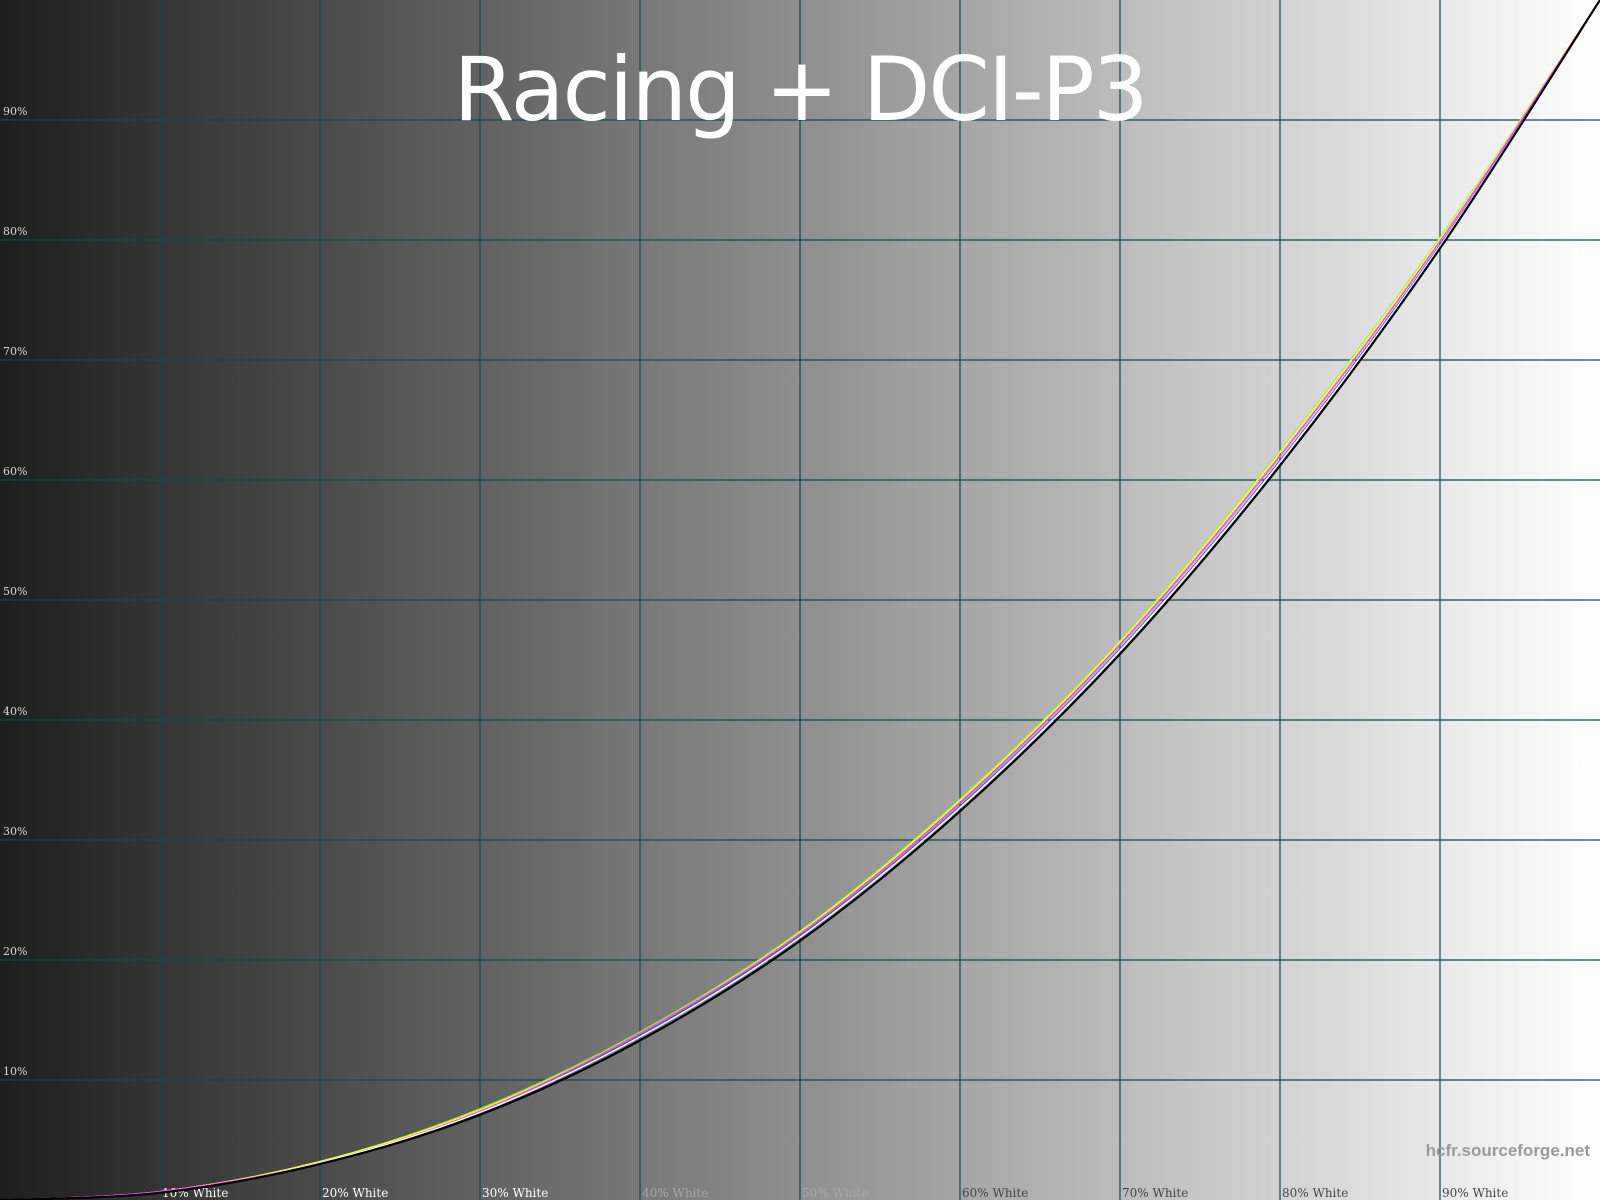 The image size is (1600, 1200). I want to click on x-tick-label: 30% White, so click(515, 1193).